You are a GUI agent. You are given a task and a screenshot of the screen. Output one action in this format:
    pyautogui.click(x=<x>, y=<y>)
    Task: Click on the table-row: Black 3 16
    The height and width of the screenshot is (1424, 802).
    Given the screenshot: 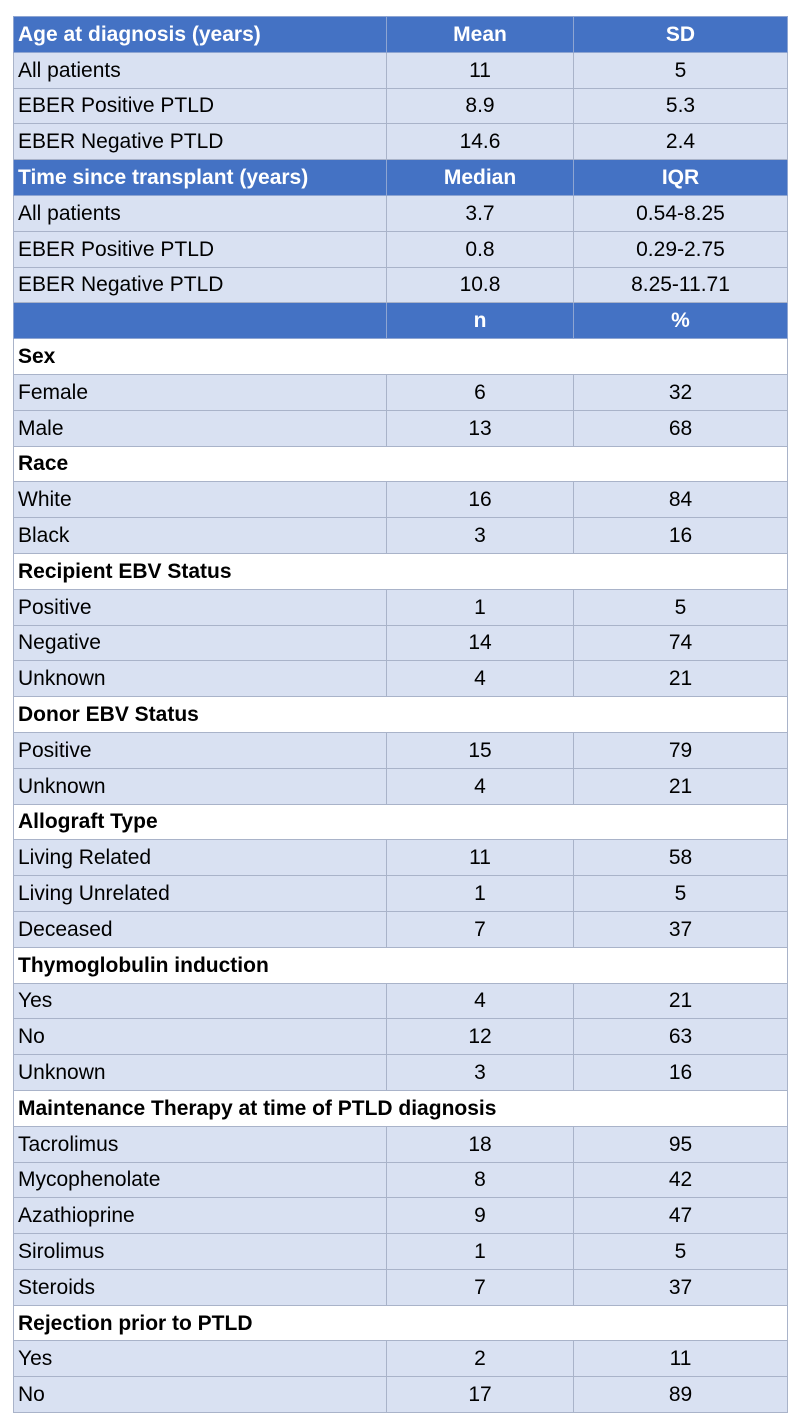 What is the action you would take?
    pyautogui.click(x=400, y=535)
    